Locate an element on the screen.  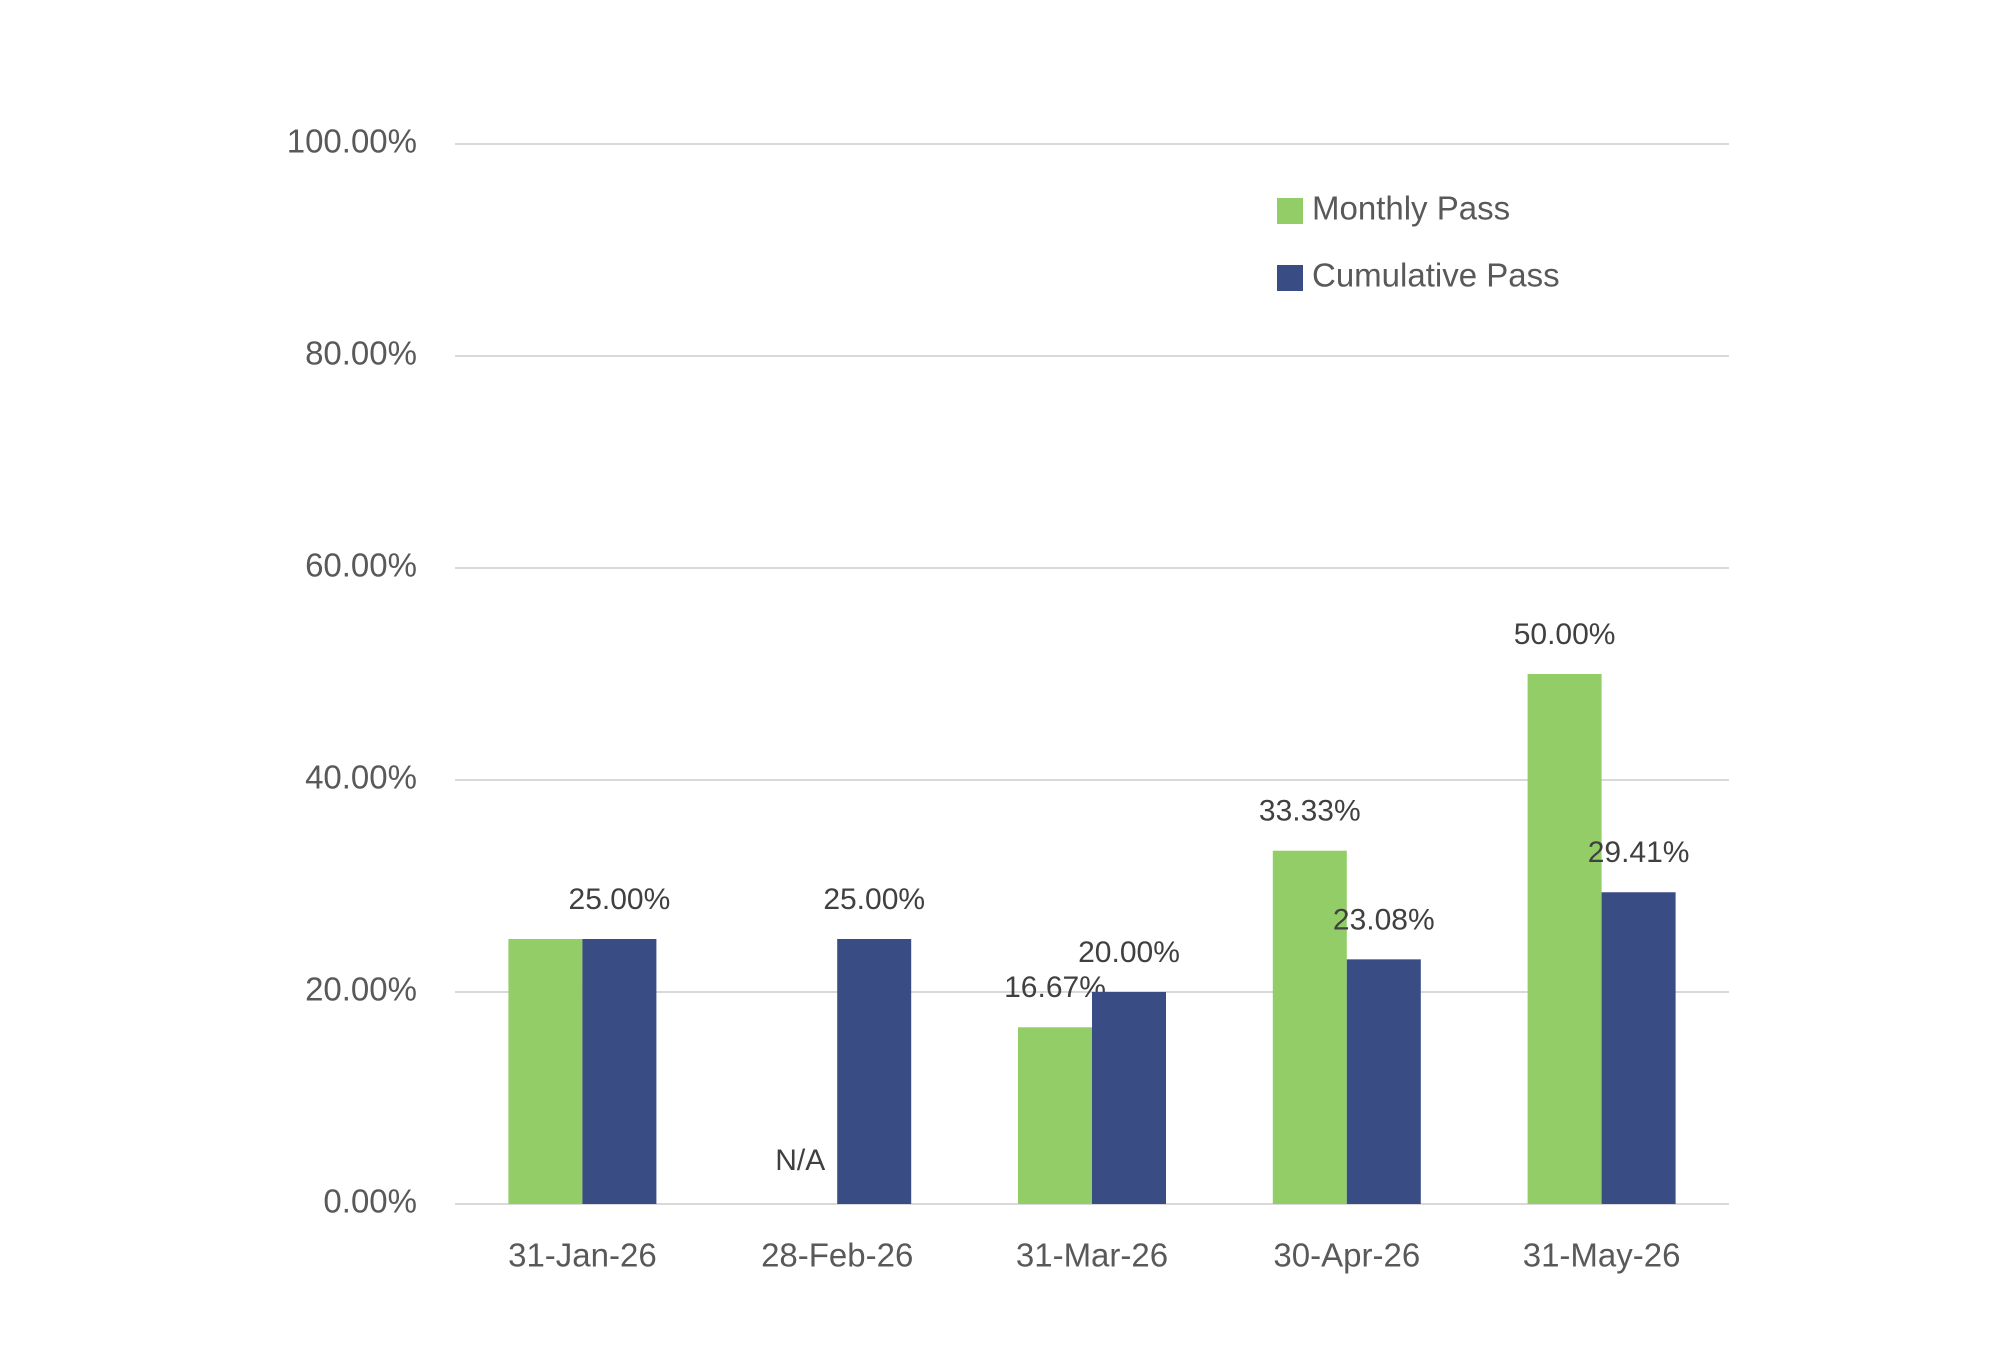
y-tick-label: 20.00% is located at coordinates (361, 989).